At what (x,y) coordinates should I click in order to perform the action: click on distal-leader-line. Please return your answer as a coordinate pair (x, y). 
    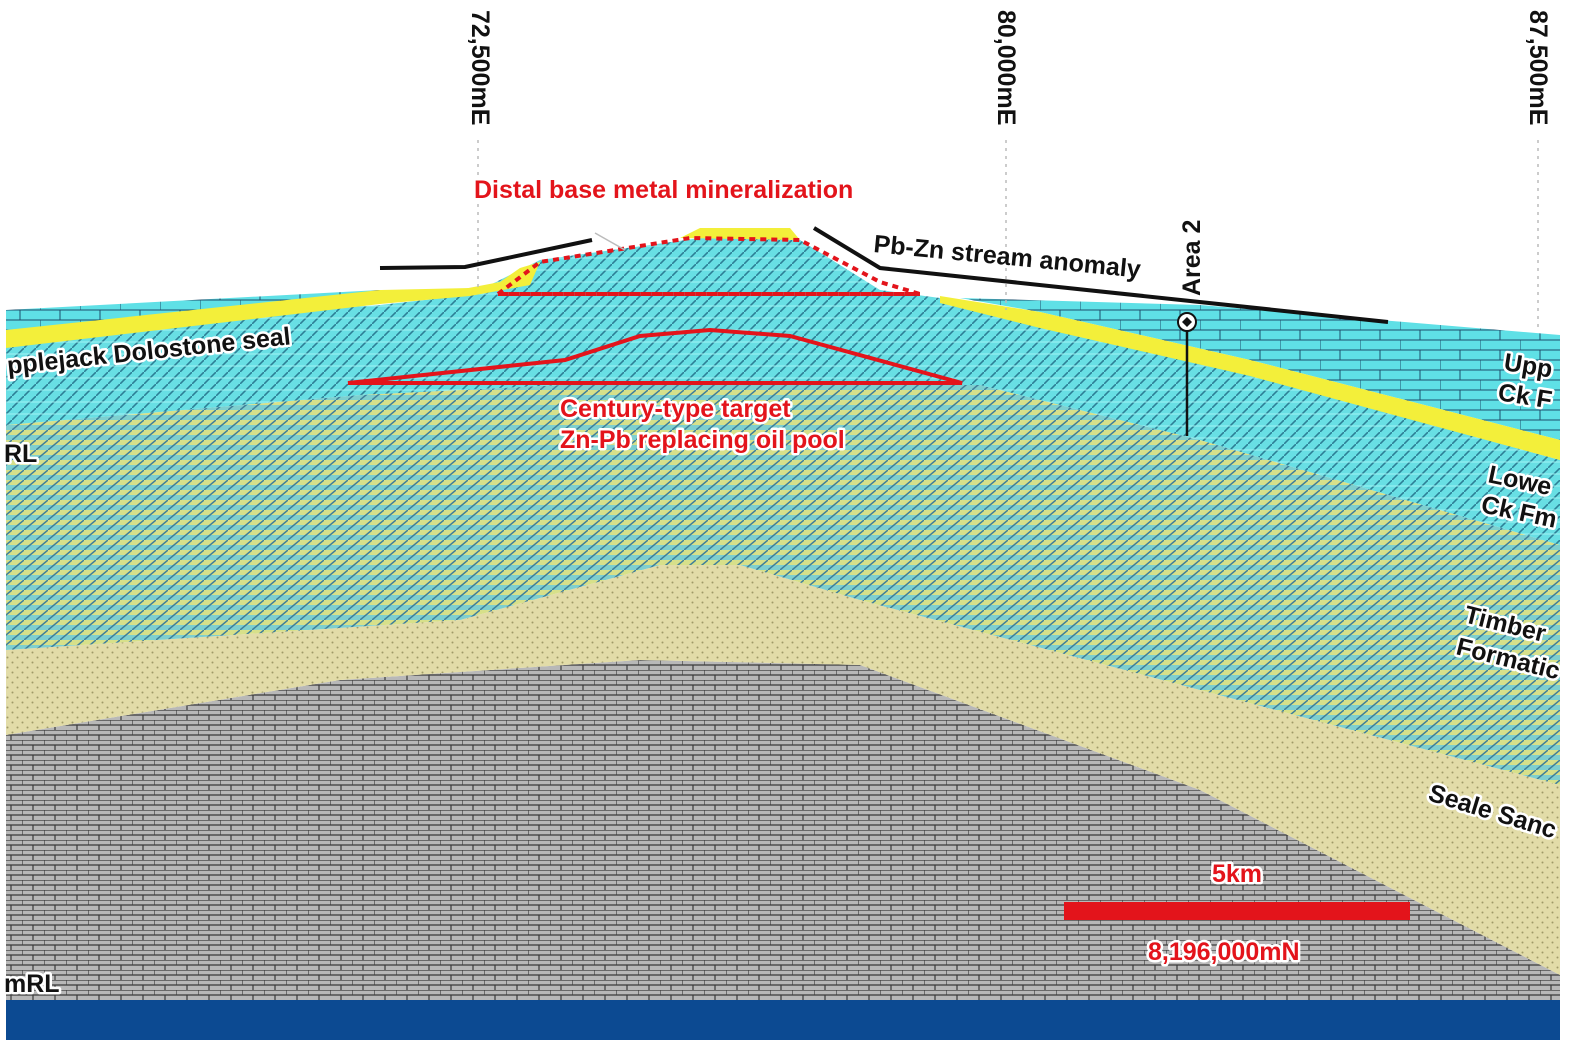
    Looking at the image, I should click on (610, 241).